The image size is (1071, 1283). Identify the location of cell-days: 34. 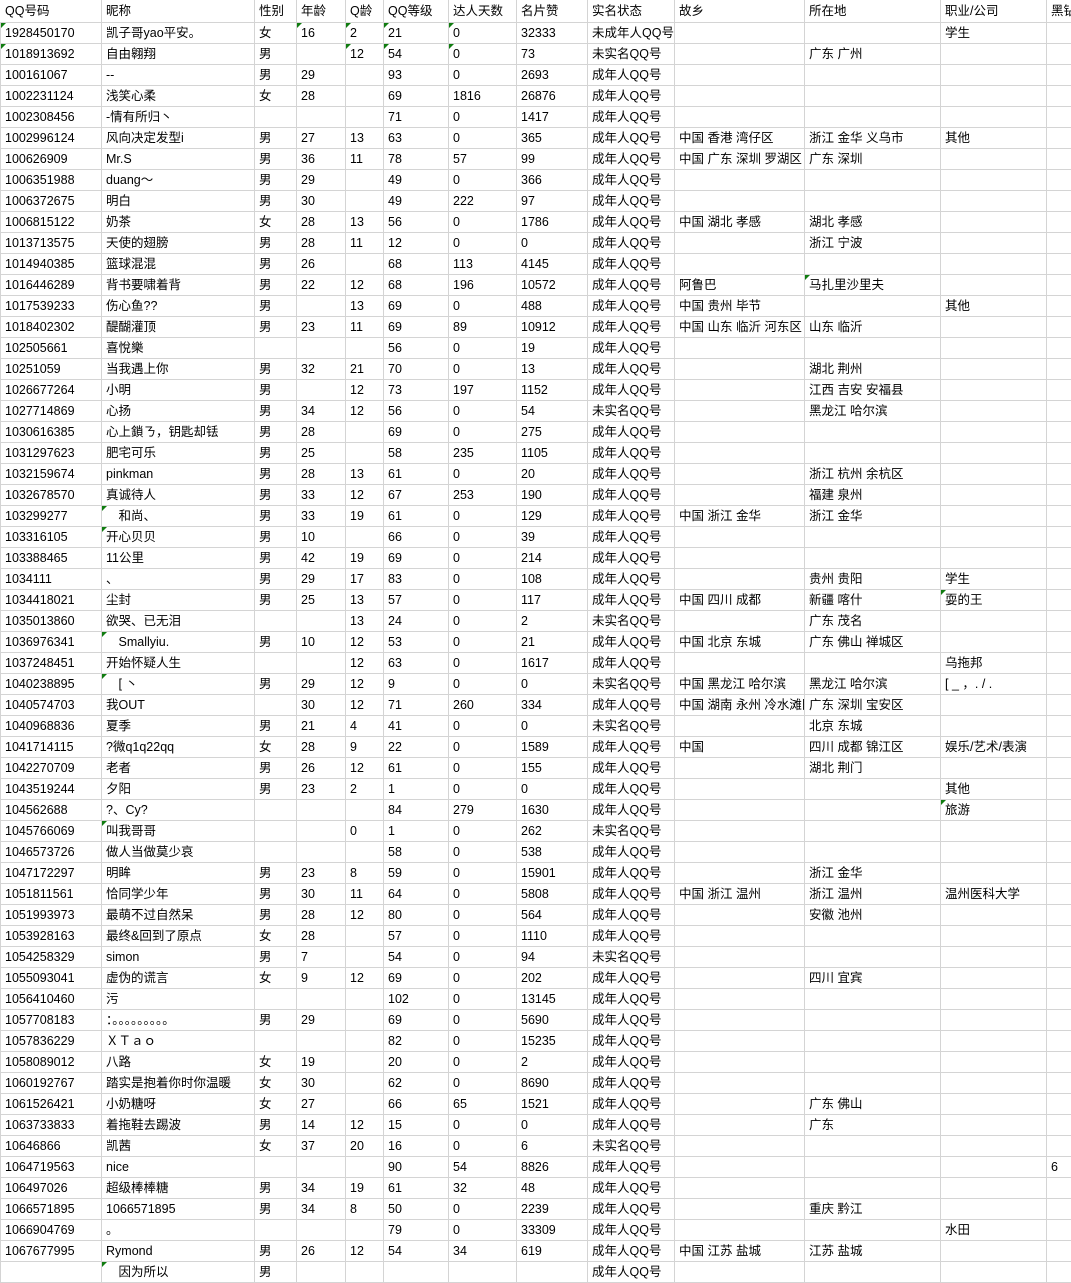
(483, 1251).